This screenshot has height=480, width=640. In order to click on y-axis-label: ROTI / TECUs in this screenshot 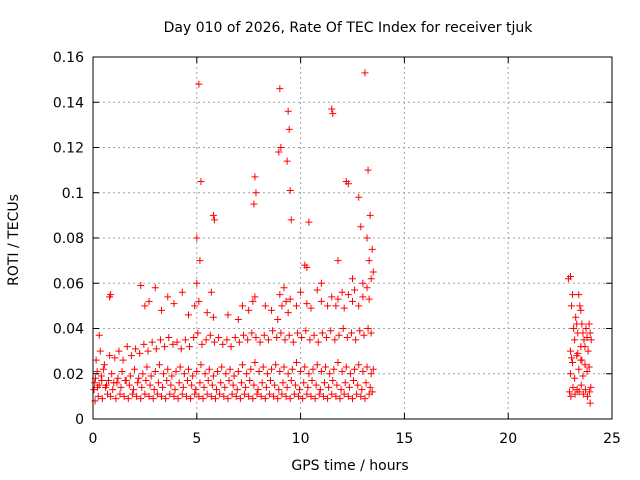, I will do `click(14, 240)`.